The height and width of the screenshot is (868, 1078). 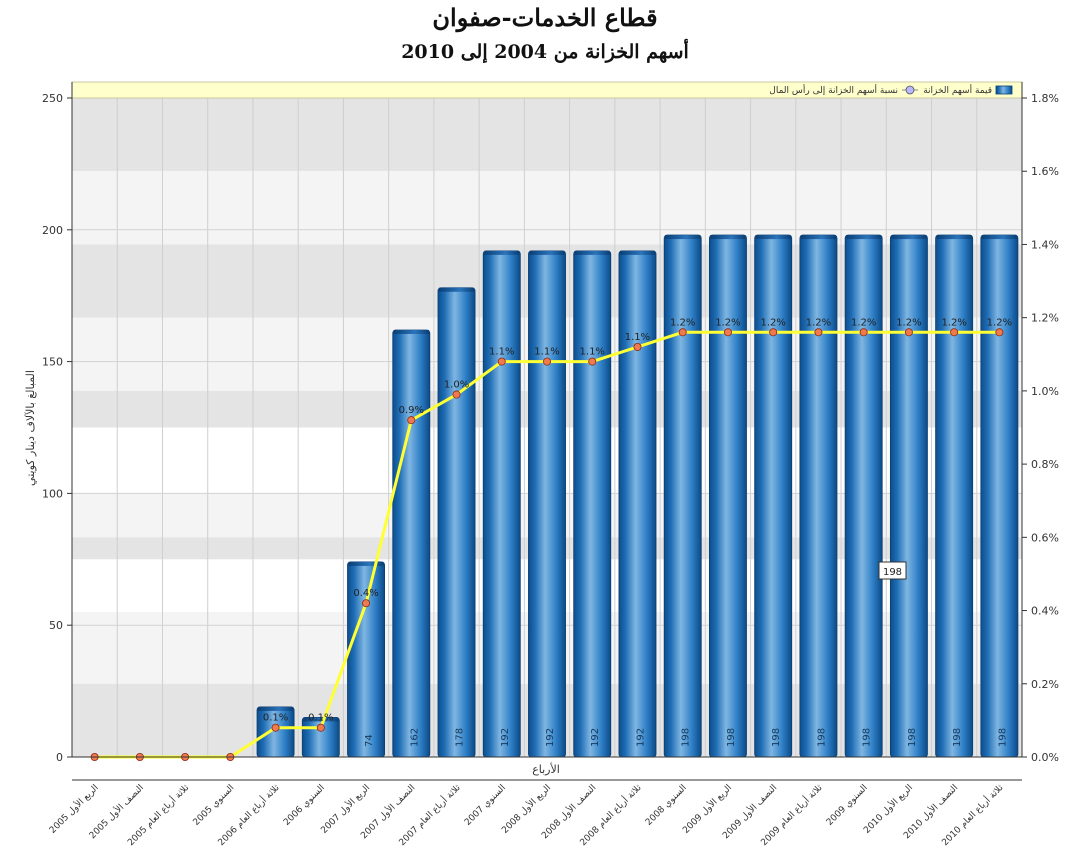 What do you see at coordinates (369, 740) in the screenshot?
I see `bar-value-label: 74` at bounding box center [369, 740].